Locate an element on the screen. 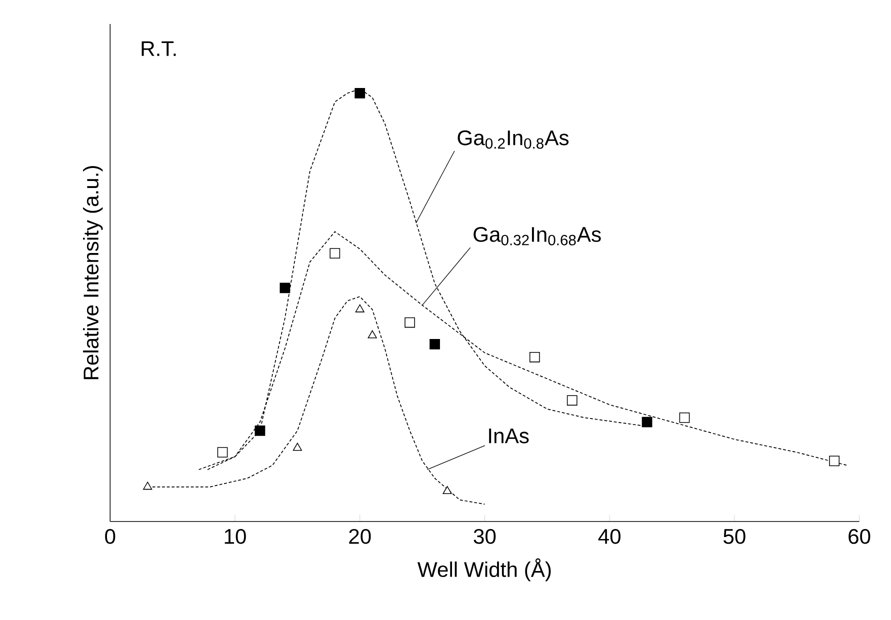  annotation: Ga$_{0.32}$In$_{0.68}$As is located at coordinates (537, 236).